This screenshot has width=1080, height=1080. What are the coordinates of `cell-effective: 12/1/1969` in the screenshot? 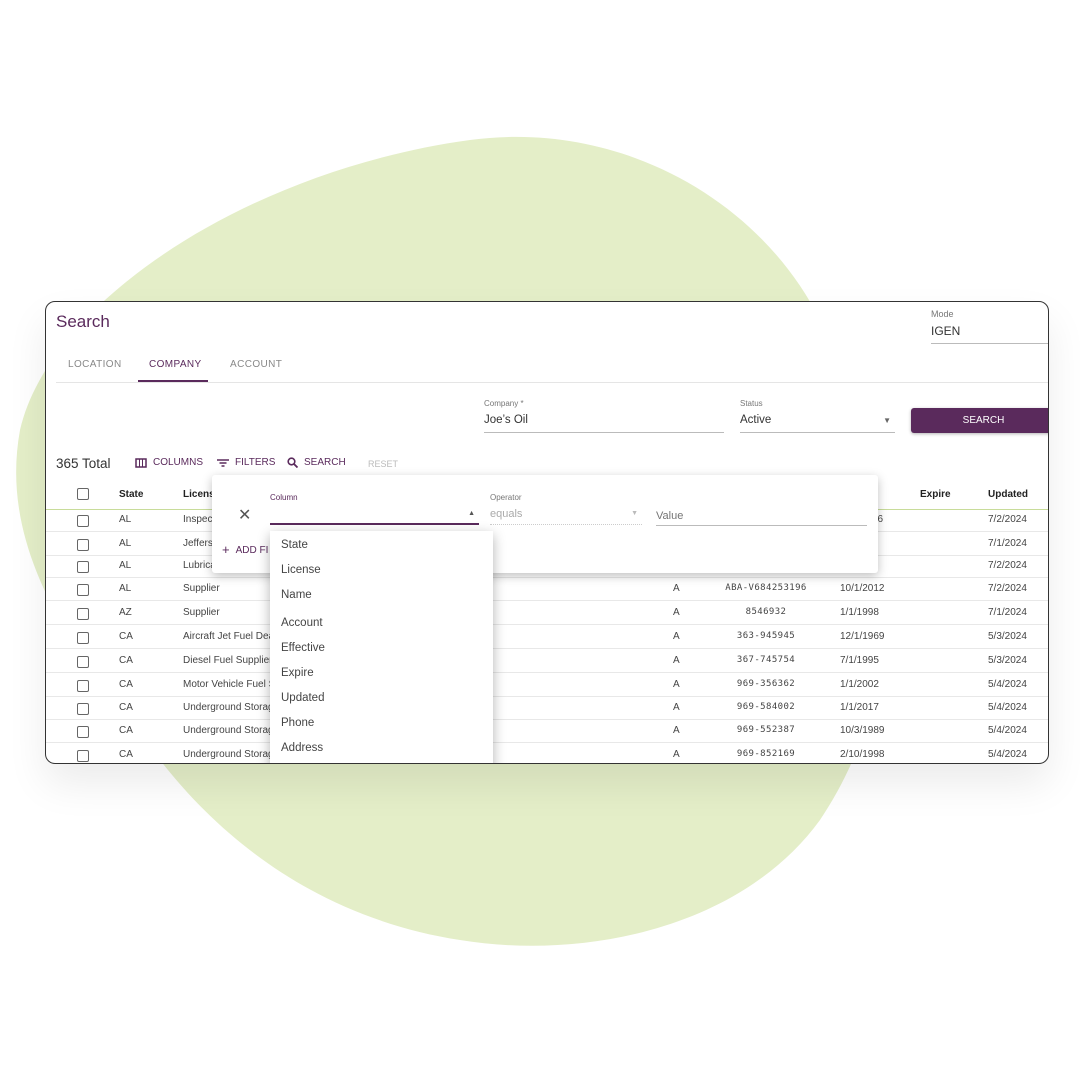 It's located at (862, 636).